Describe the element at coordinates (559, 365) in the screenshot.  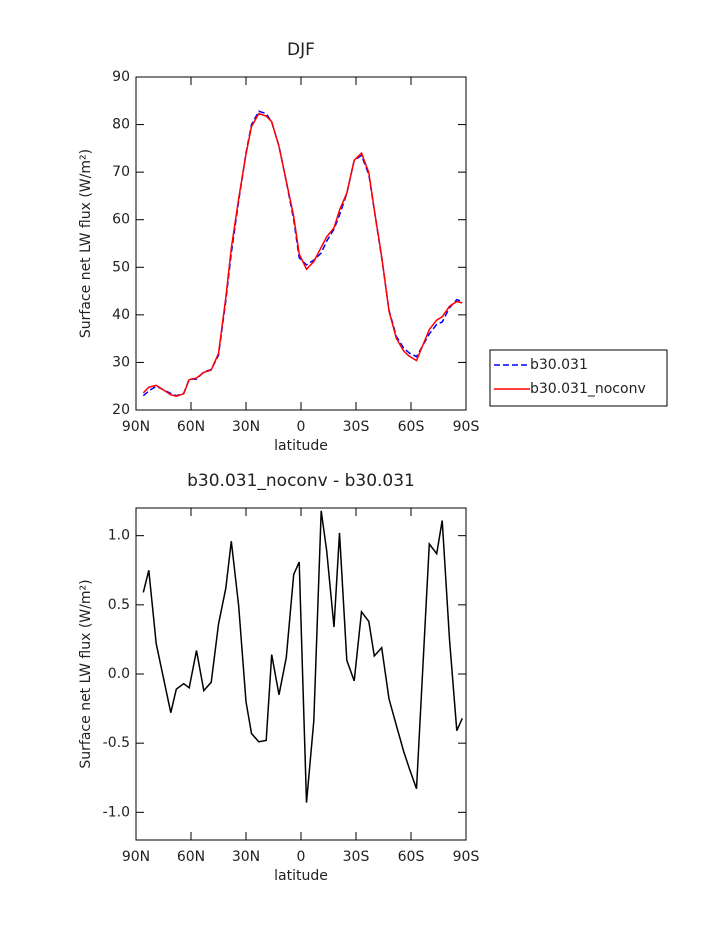
I see `legend-label: b30.031` at that location.